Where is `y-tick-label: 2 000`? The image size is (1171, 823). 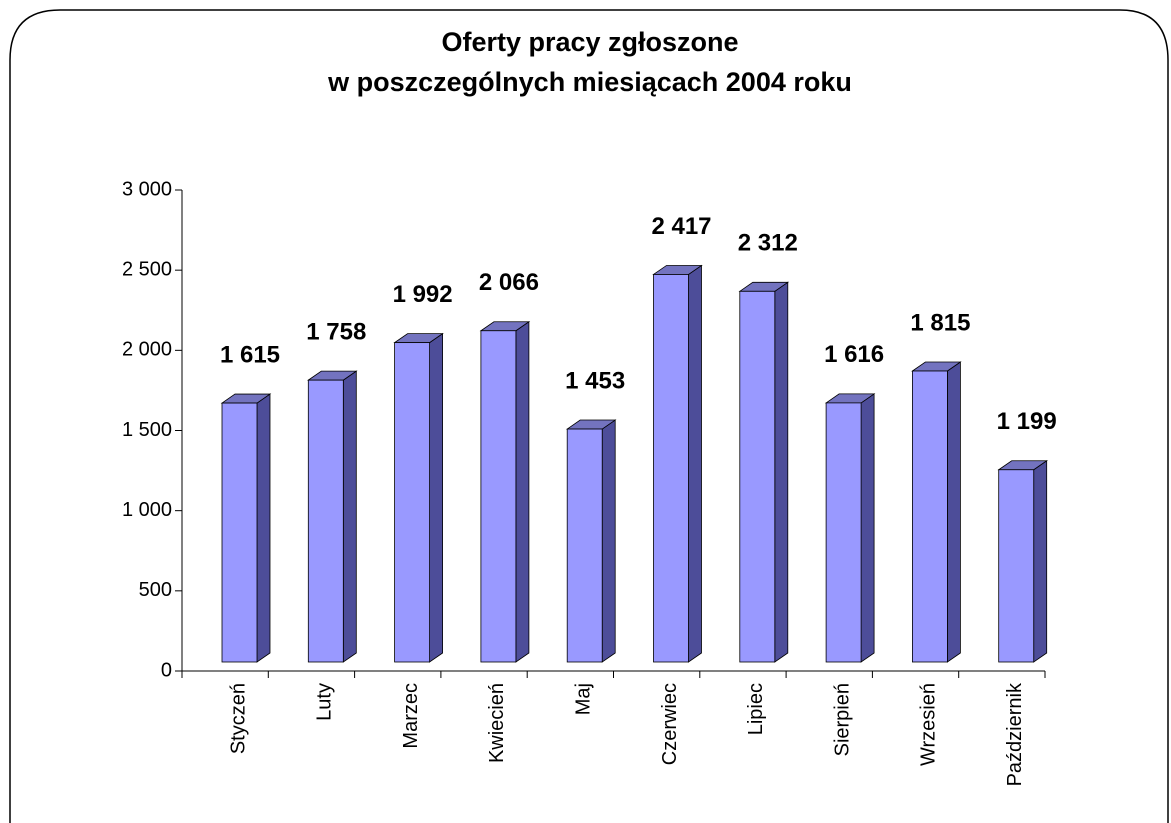 y-tick-label: 2 000 is located at coordinates (147, 350).